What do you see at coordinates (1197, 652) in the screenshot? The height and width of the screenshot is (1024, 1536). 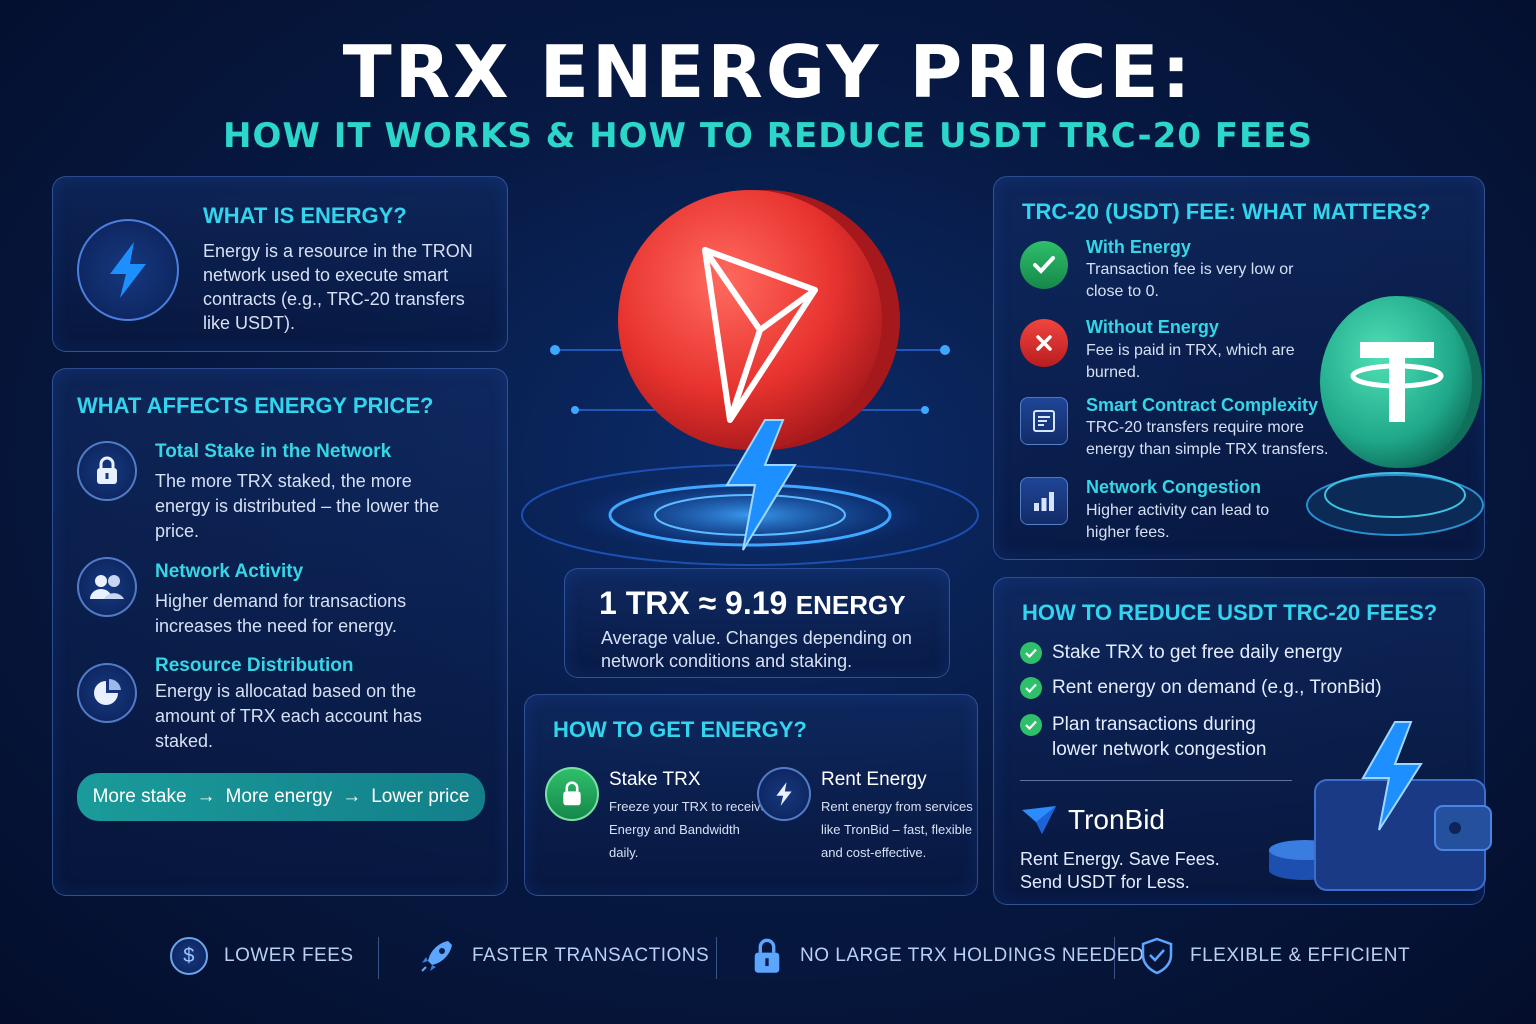 I see `reduce-item-text: Stake TRX to get free daily energy` at bounding box center [1197, 652].